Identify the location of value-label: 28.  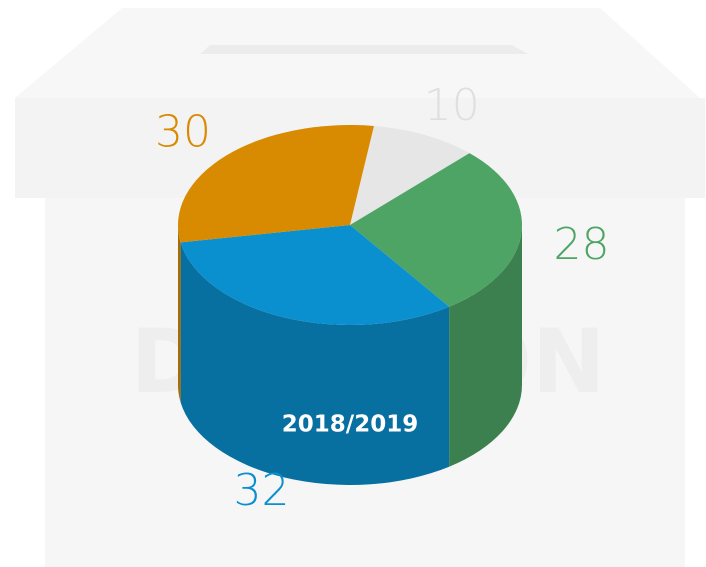
(582, 244).